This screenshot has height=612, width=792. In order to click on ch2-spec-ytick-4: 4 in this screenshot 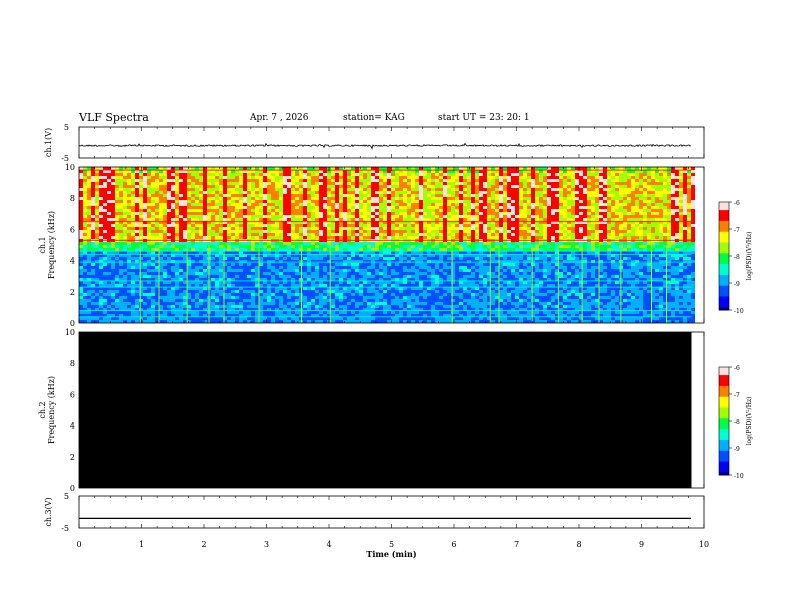, I will do `click(72, 426)`.